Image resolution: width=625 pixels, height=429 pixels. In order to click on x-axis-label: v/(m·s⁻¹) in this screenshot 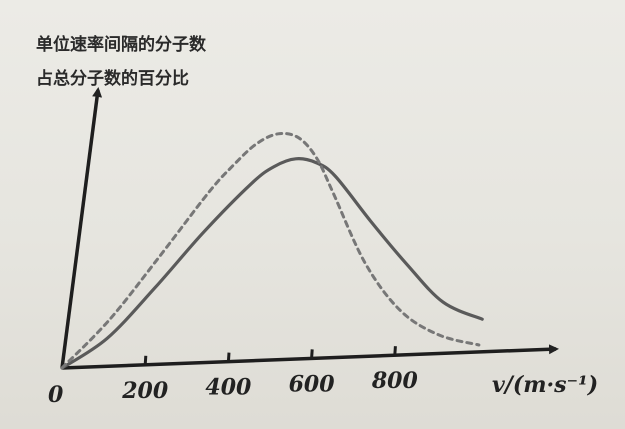, I will do `click(545, 385)`.